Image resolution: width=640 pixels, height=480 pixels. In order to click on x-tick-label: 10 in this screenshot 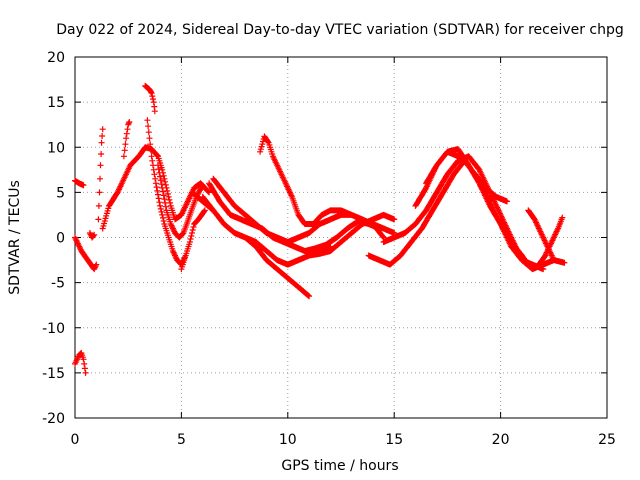, I will do `click(288, 440)`.